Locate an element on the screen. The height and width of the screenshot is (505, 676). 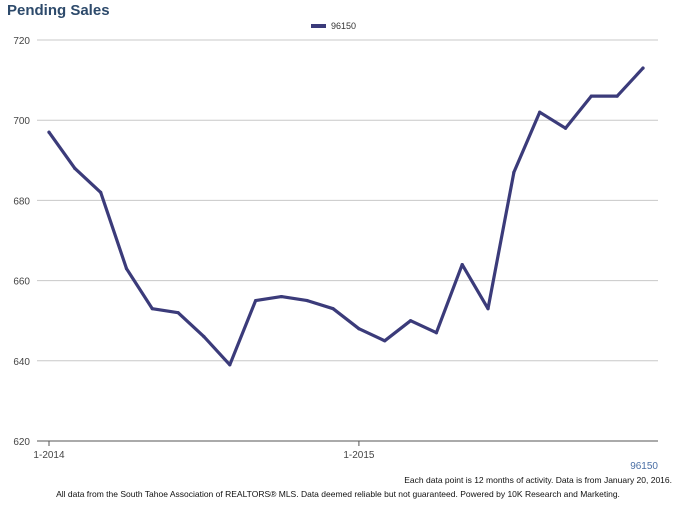
y-tick-label: 720 is located at coordinates (21, 41).